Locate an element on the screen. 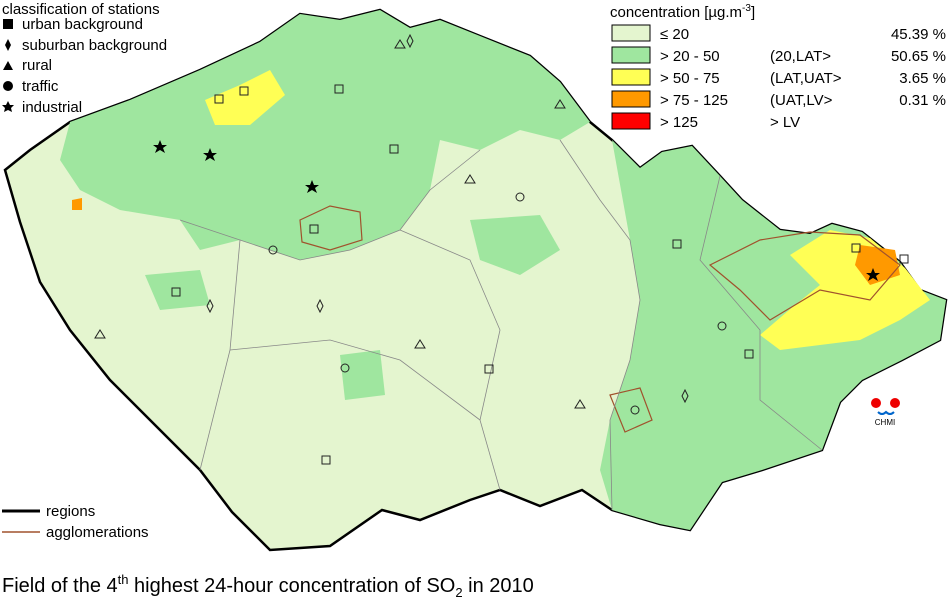  text-part: 2 is located at coordinates (458, 592).